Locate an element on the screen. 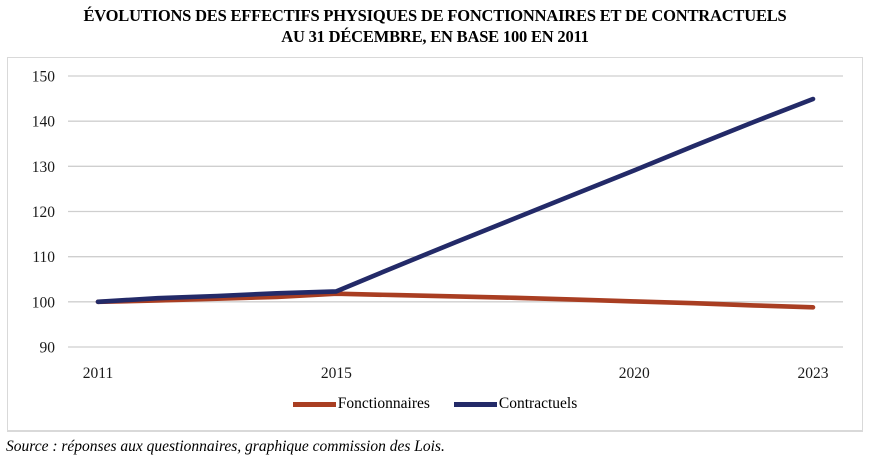 The width and height of the screenshot is (870, 467). legend-item-contractuels: Contractuels is located at coordinates (515, 404).